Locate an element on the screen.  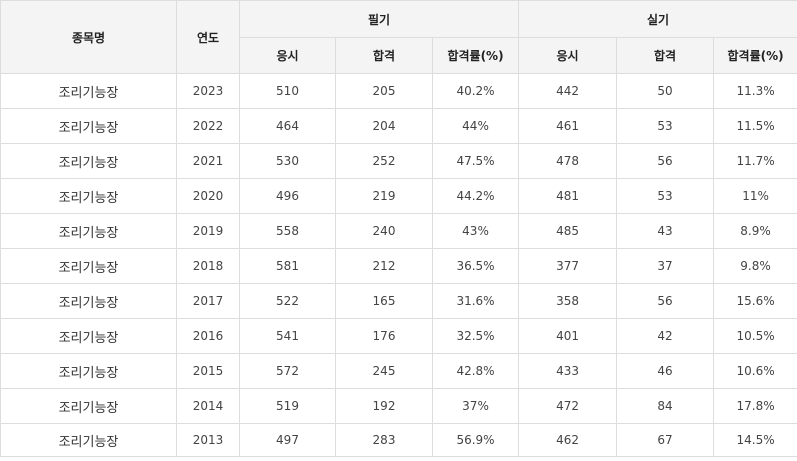
cell-year: 2015 is located at coordinates (208, 371).